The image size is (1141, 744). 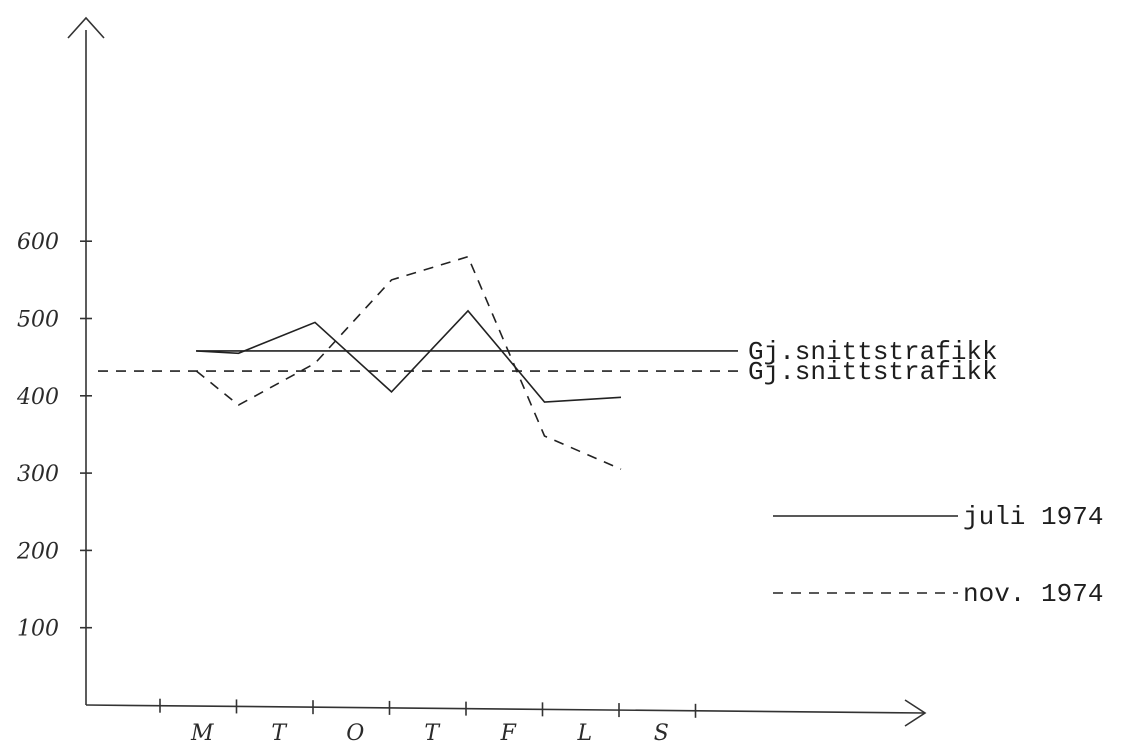 What do you see at coordinates (355, 732) in the screenshot?
I see `x-tick-label: O` at bounding box center [355, 732].